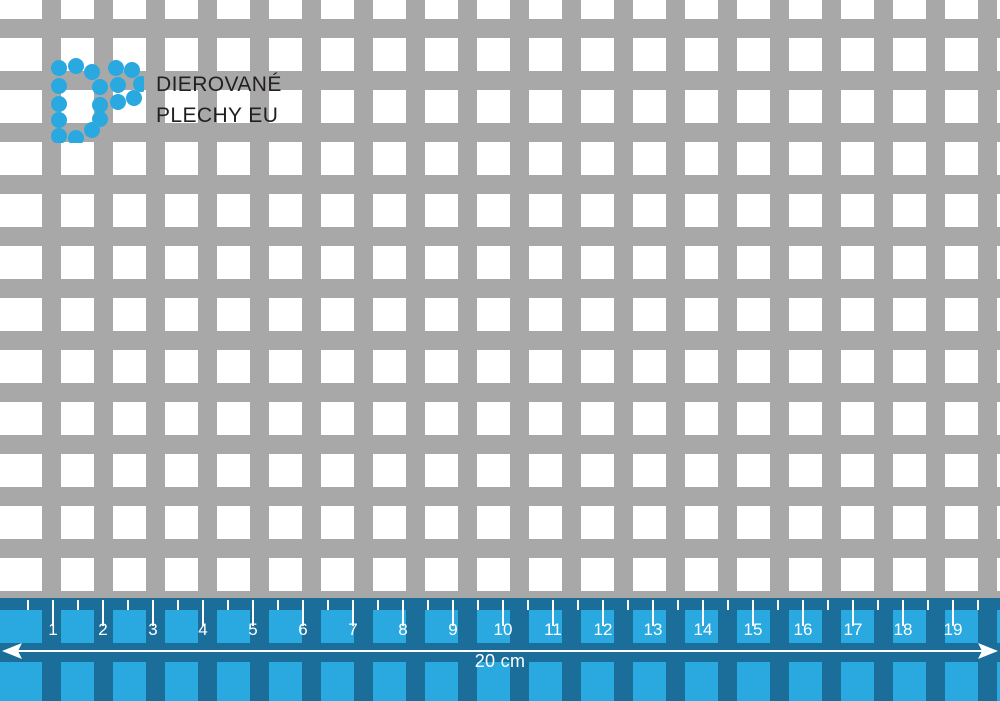 This screenshot has height=701, width=1000. Describe the element at coordinates (703, 629) in the screenshot. I see `ruler-tick-label: 14` at that location.